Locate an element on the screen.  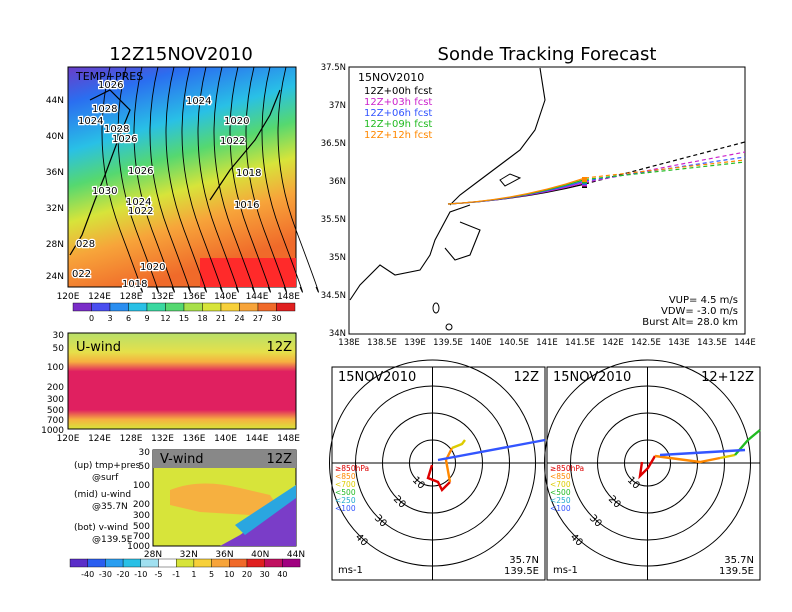
y-tick-label: 44N is located at coordinates (55, 101).